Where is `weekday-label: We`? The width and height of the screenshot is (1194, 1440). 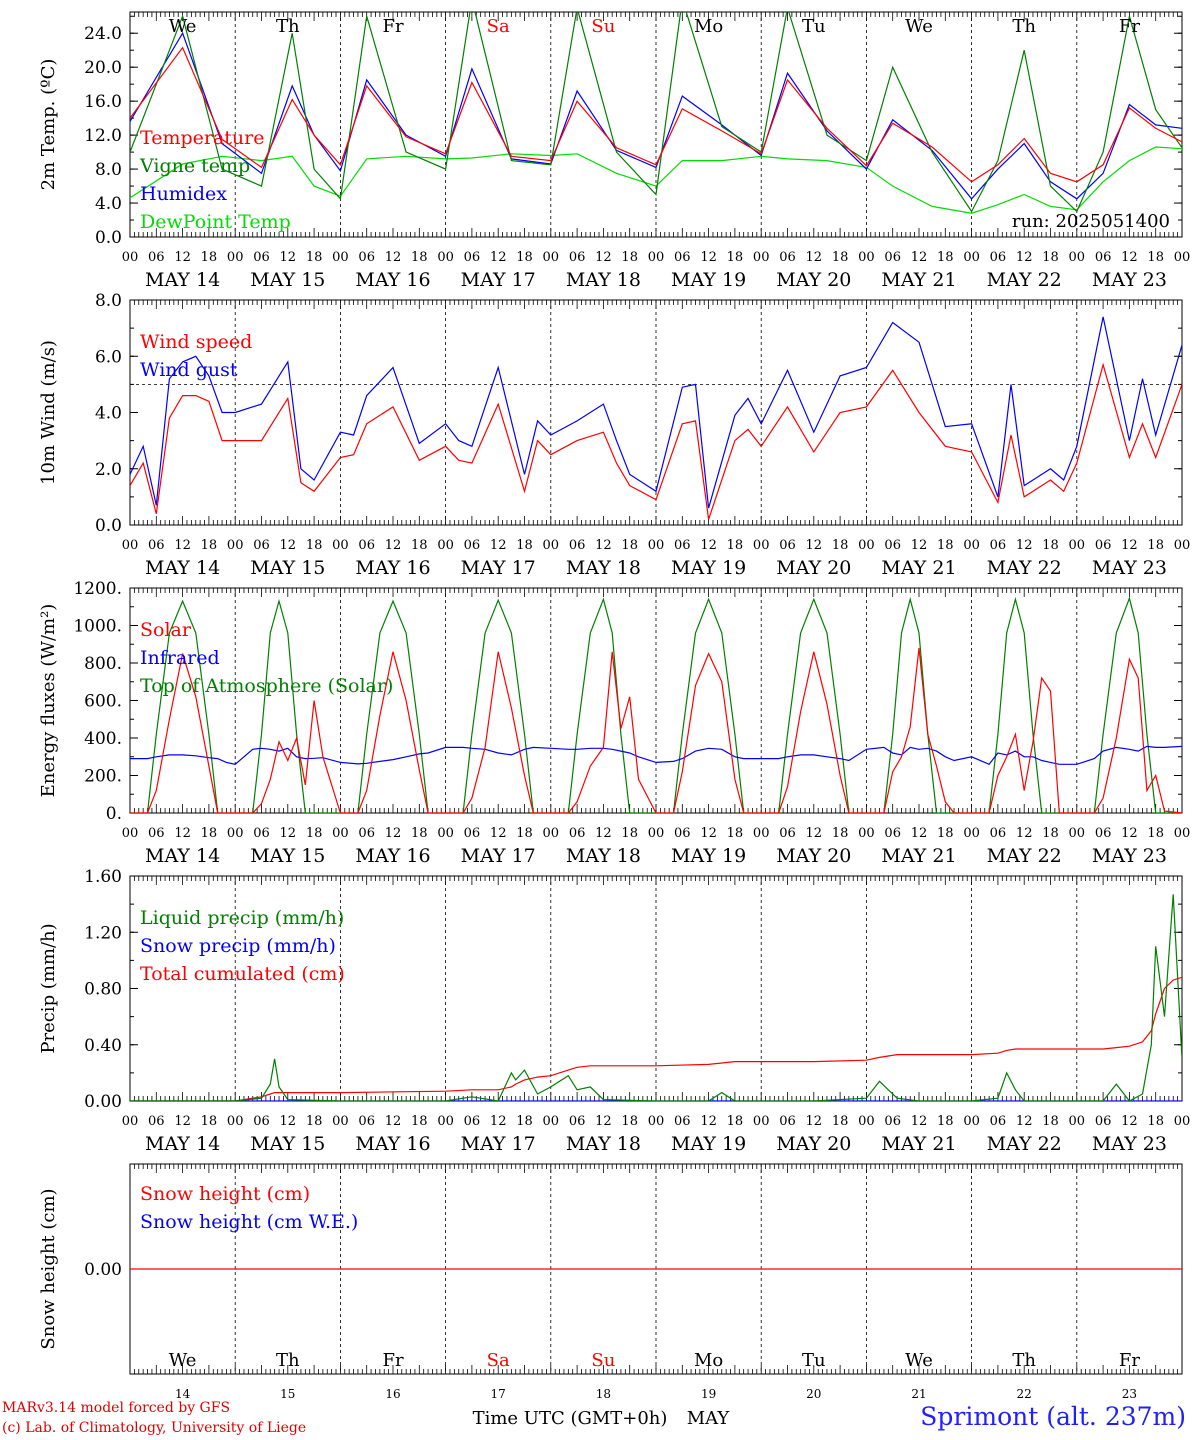
weekday-label: We is located at coordinates (919, 26).